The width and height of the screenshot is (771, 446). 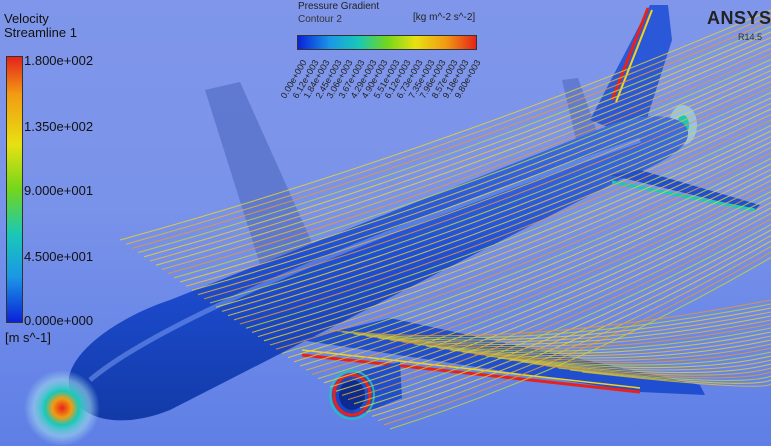 I want to click on velocity-tick: 4.500e+001, so click(x=59, y=256).